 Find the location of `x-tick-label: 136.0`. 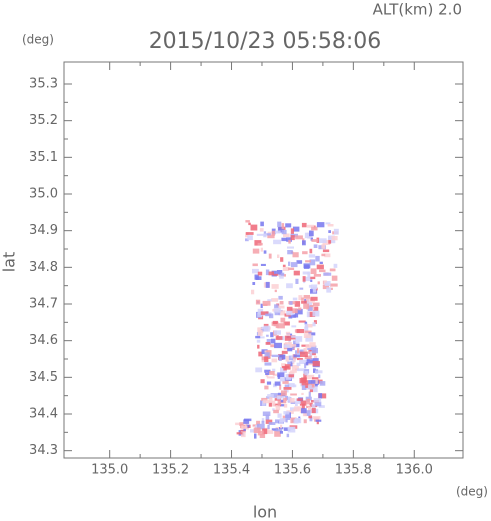

x-tick-label: 136.0 is located at coordinates (414, 470).